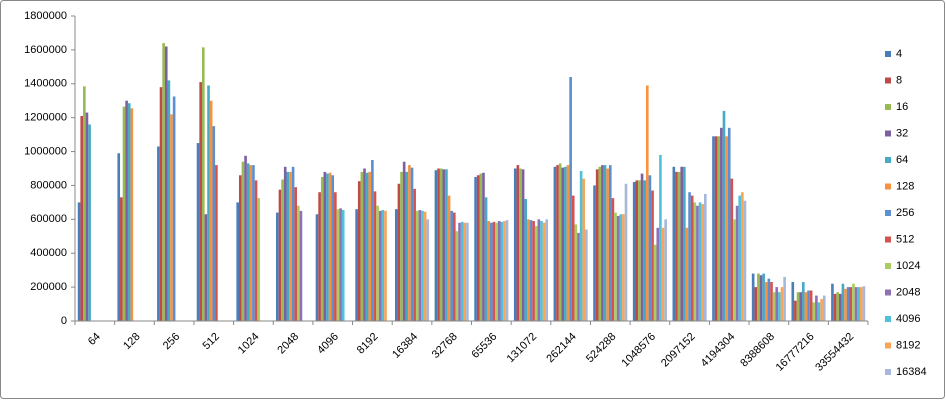 The image size is (946, 405). What do you see at coordinates (45, 151) in the screenshot?
I see `y-tick-label: 1000000` at bounding box center [45, 151].